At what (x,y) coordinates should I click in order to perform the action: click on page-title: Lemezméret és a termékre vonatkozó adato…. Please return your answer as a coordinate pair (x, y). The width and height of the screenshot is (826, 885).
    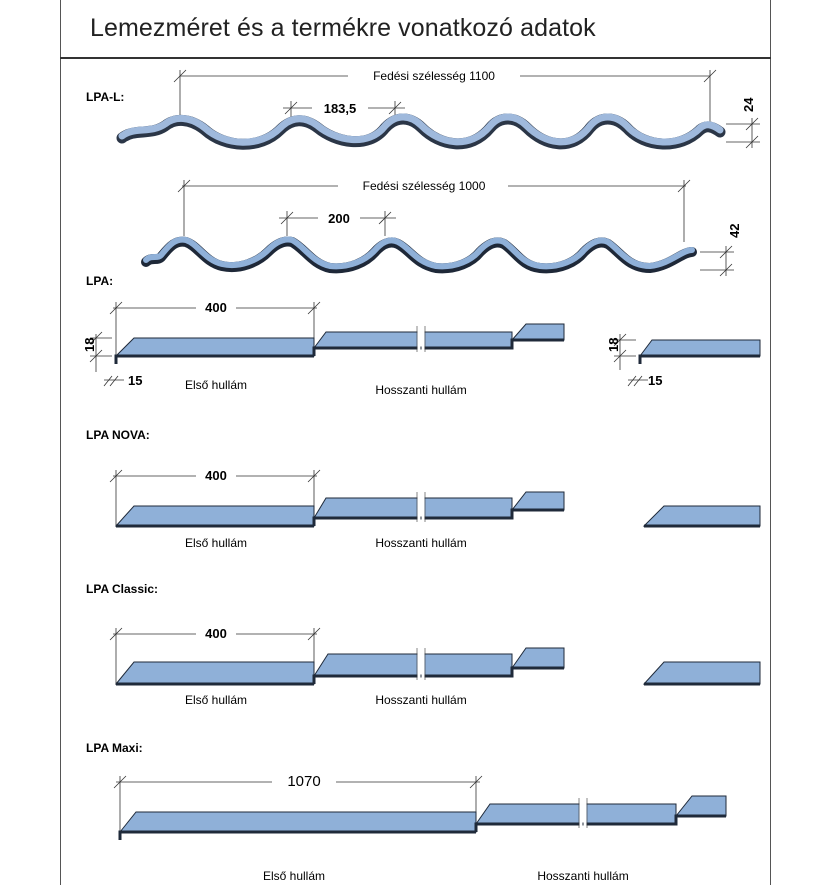
    Looking at the image, I should click on (343, 28).